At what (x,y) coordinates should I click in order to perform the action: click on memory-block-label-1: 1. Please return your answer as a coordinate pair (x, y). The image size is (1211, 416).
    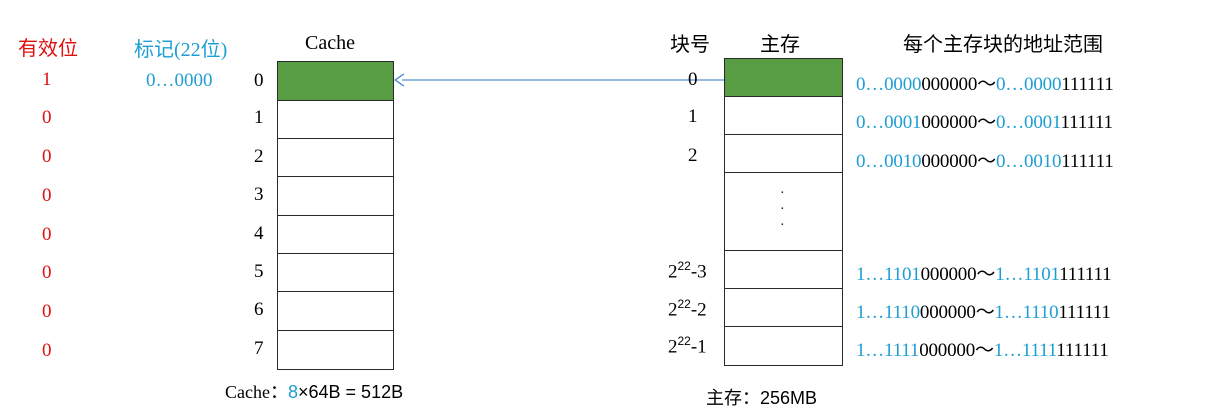
    Looking at the image, I should click on (693, 117).